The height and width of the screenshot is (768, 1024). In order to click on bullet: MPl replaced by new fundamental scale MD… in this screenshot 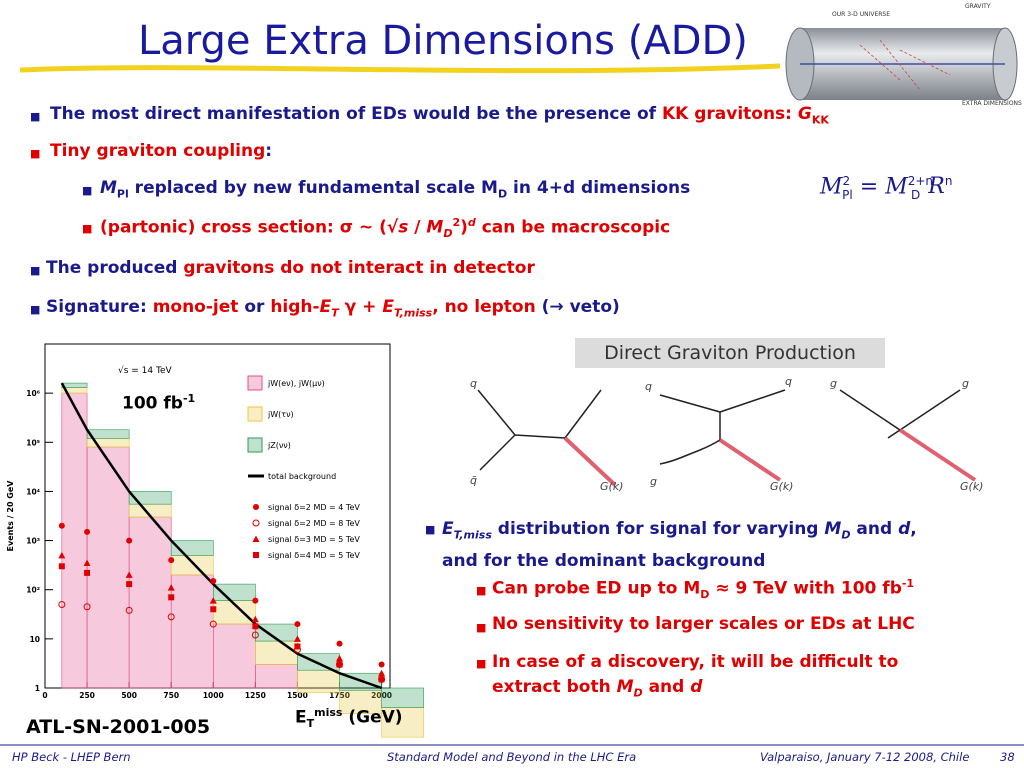, I will do `click(395, 189)`.